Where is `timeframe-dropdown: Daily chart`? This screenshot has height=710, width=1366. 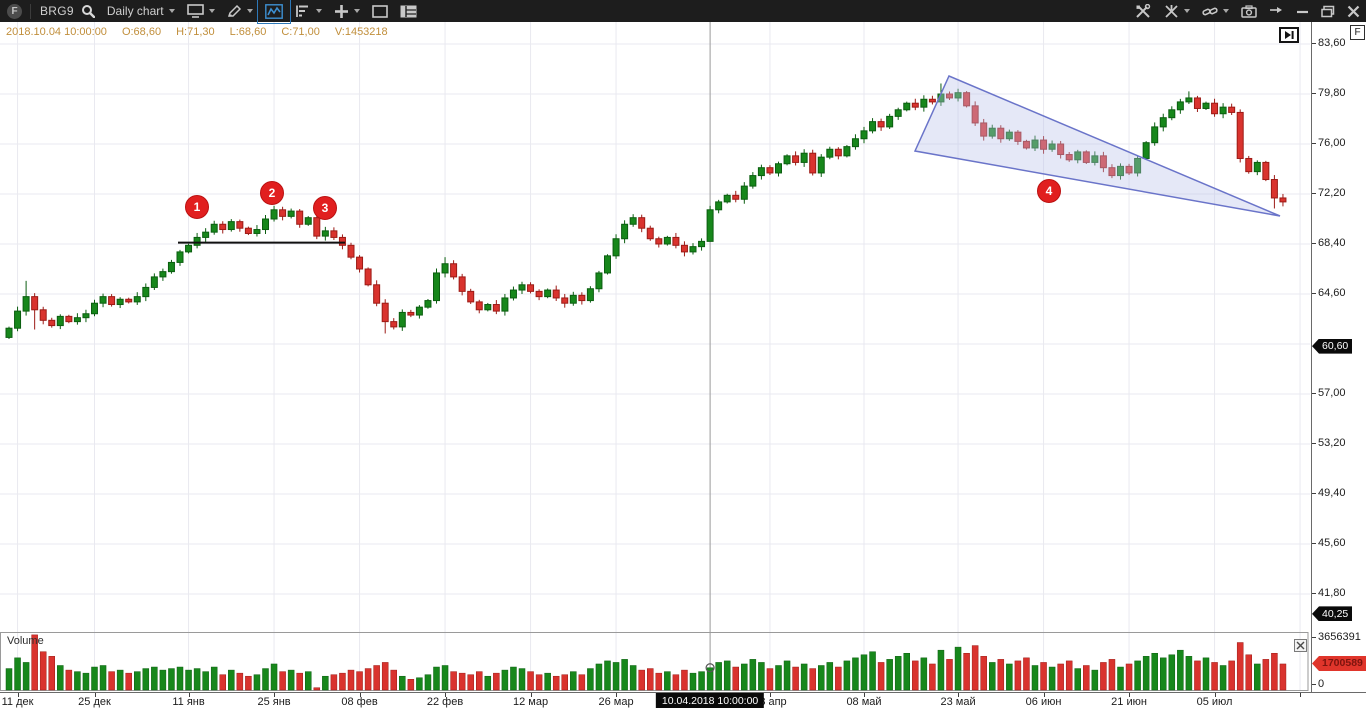
timeframe-dropdown: Daily chart is located at coordinates (141, 11).